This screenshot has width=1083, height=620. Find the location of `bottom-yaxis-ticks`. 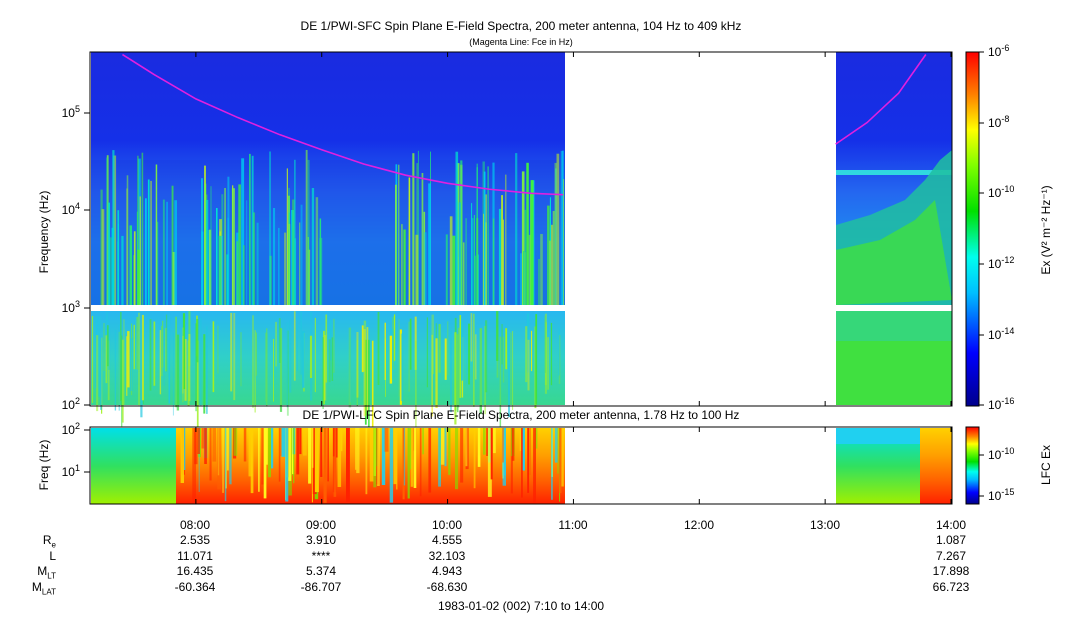

bottom-yaxis-ticks is located at coordinates (87, 451).